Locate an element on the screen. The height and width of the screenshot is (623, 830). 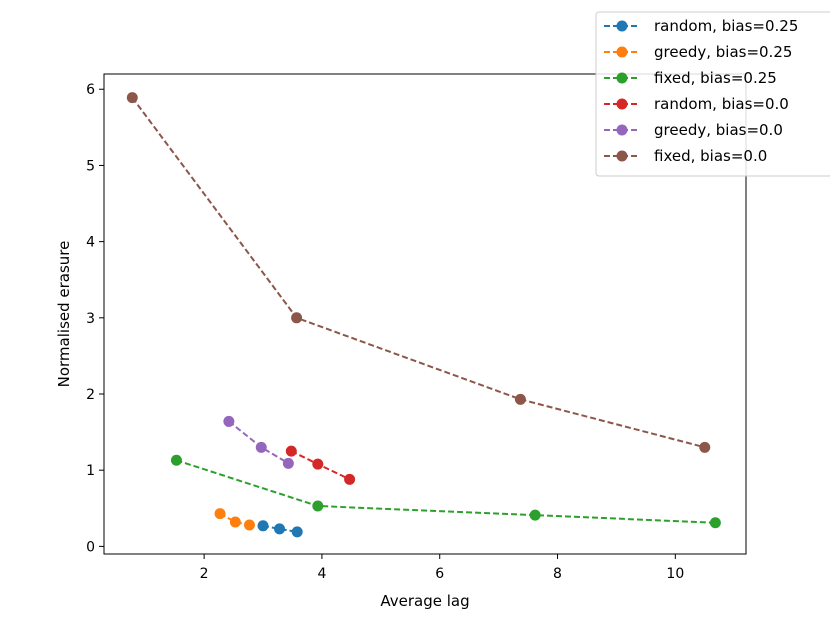
x-tick-label: 6 is located at coordinates (439, 574).